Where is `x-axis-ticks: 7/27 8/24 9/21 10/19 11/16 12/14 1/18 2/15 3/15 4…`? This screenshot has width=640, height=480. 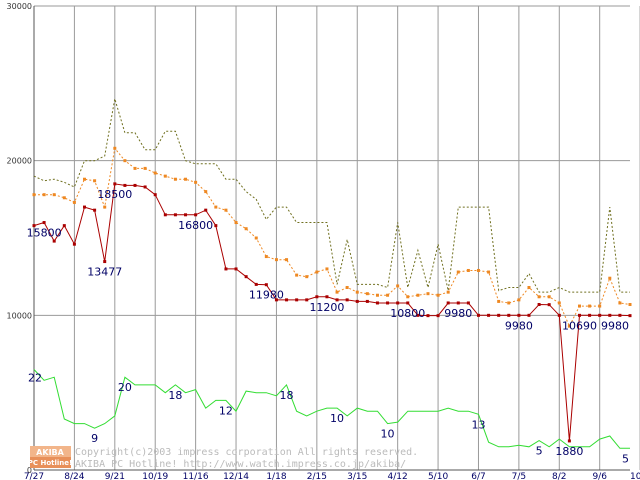 x-axis-ticks: 7/27 8/24 9/21 10/19 11/16 12/14 1/18 2/15 3/15 4… is located at coordinates (332, 476).